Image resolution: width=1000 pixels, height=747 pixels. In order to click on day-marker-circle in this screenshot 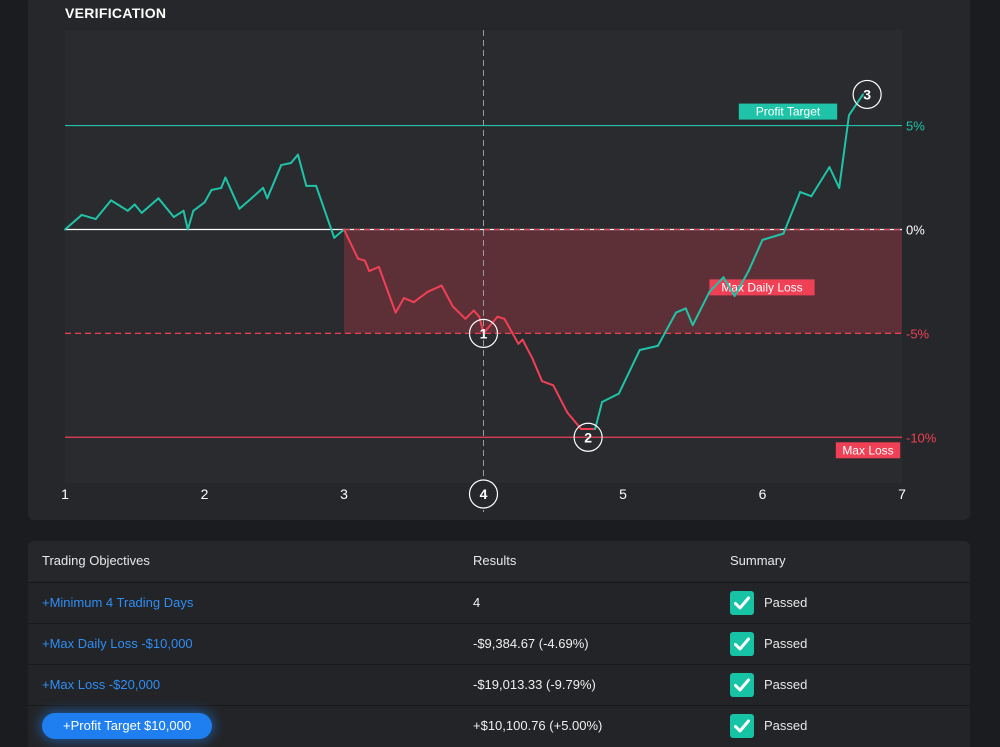, I will do `click(483, 494)`.